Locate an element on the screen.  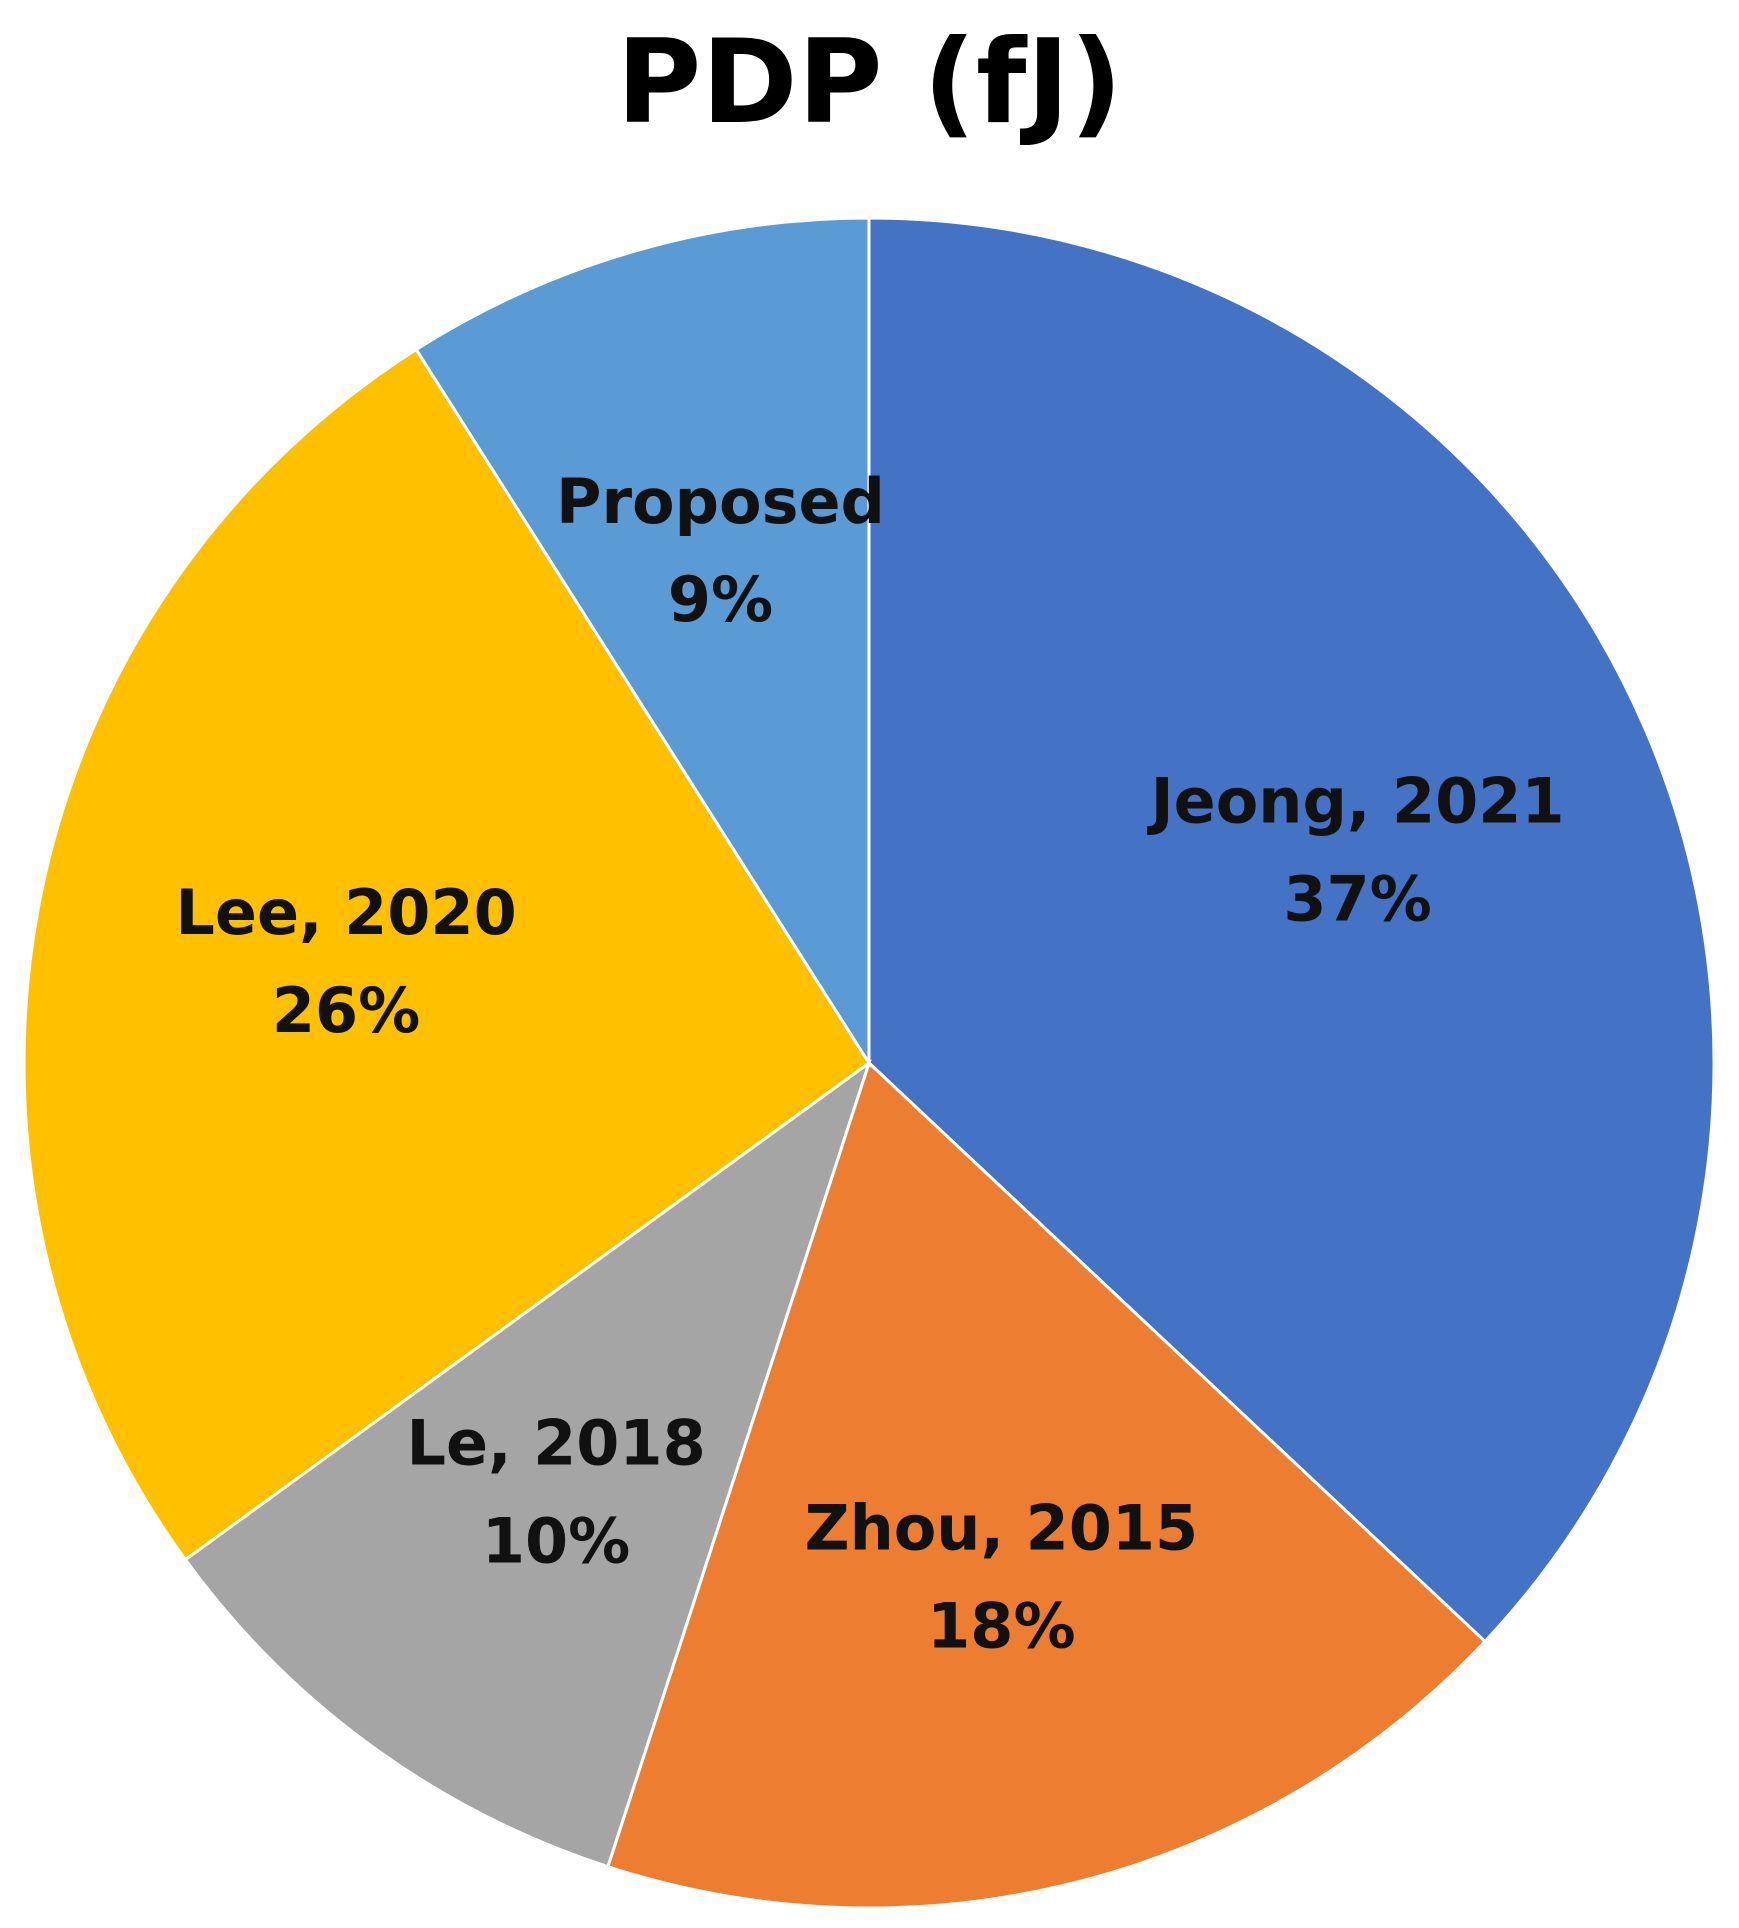
slice-category-label: Proposed is located at coordinates (720, 501).